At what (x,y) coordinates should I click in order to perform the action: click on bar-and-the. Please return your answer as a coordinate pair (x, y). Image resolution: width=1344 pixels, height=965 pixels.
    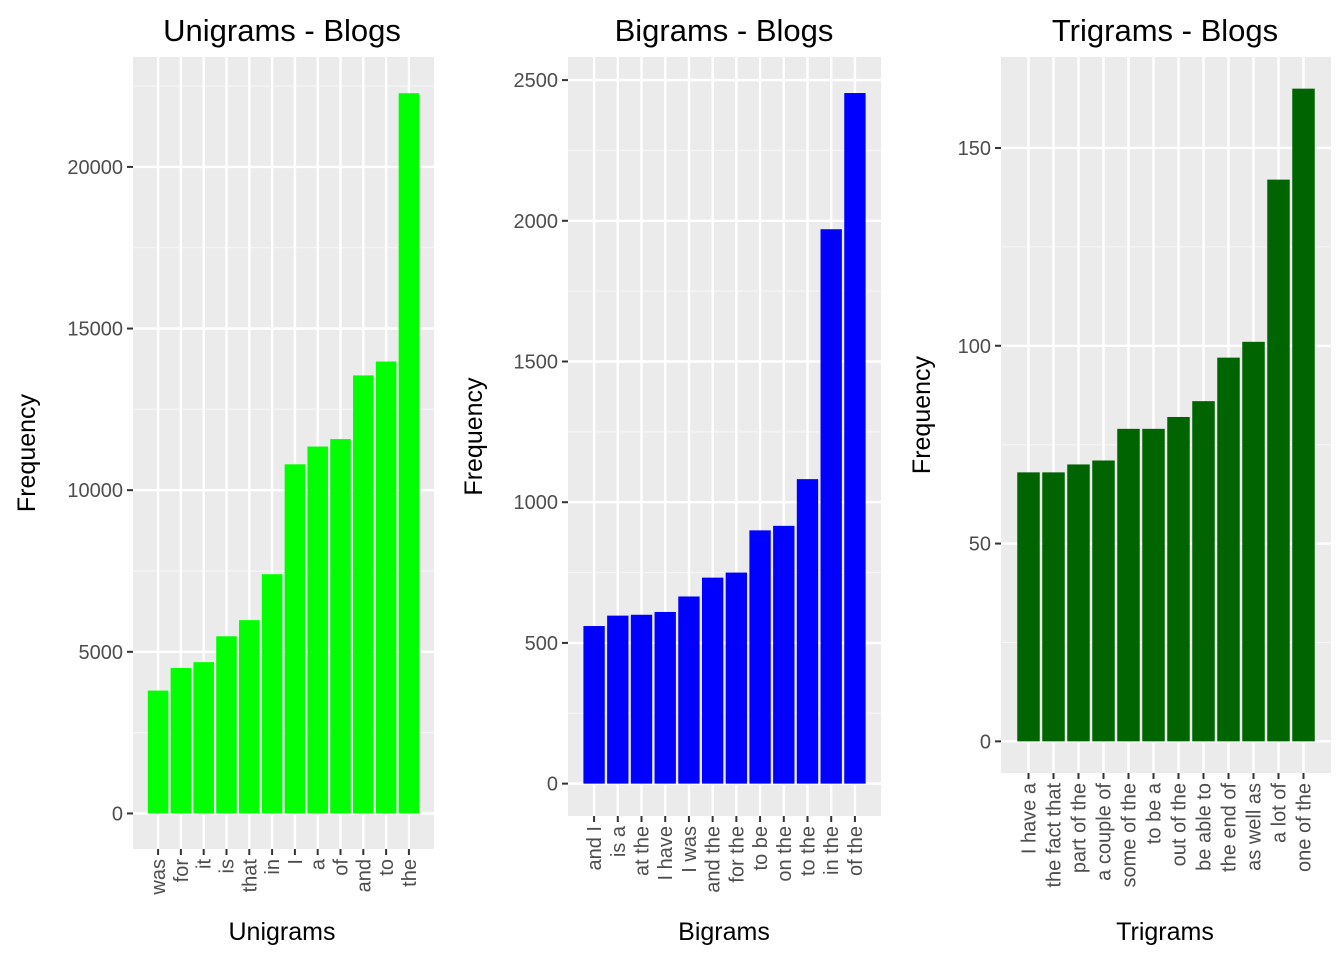
    Looking at the image, I should click on (712, 680).